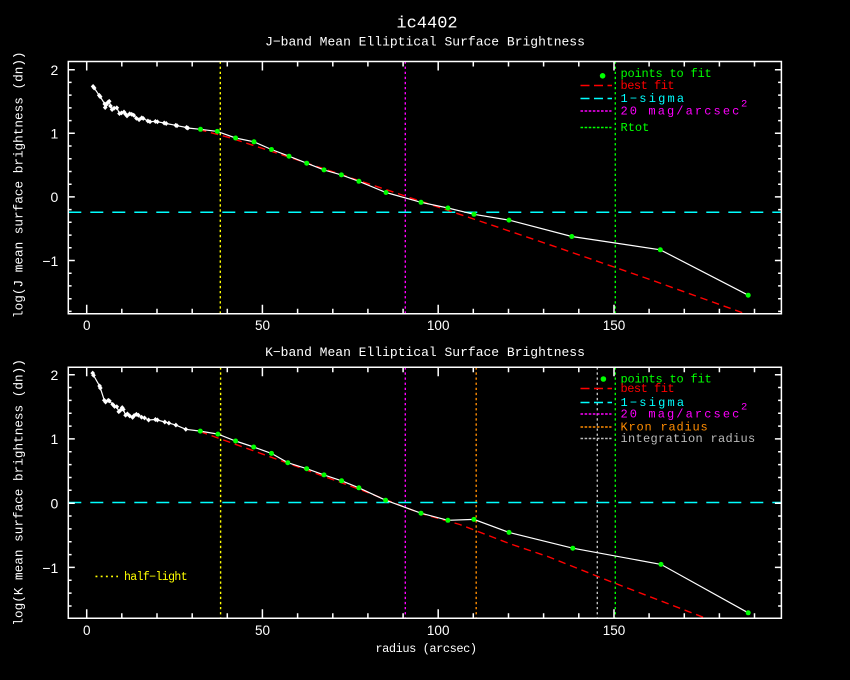 This screenshot has height=680, width=850. I want to click on svg-text: Rtot, so click(635, 128).